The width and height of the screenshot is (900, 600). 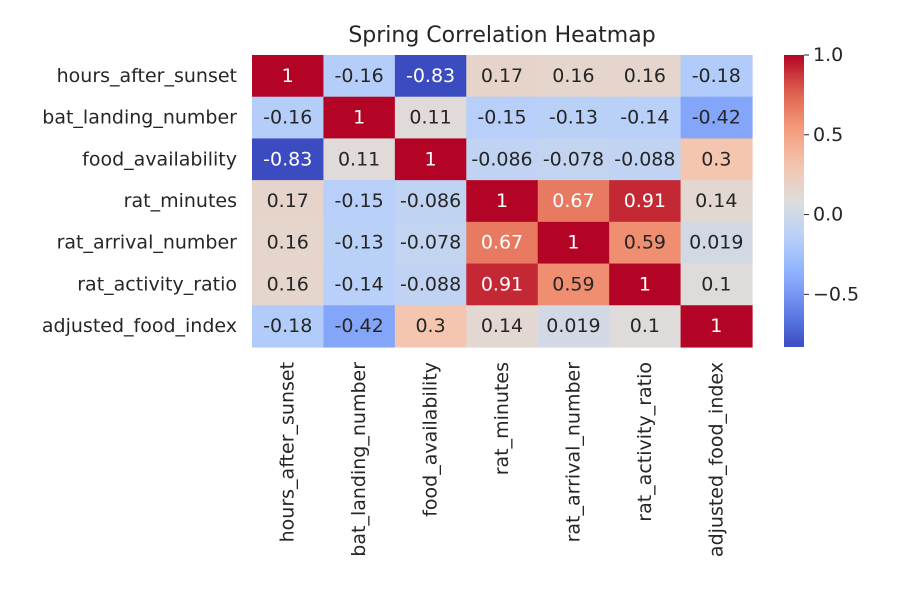 I want to click on y-tick-label: rat_activity_ratio, so click(x=157, y=284).